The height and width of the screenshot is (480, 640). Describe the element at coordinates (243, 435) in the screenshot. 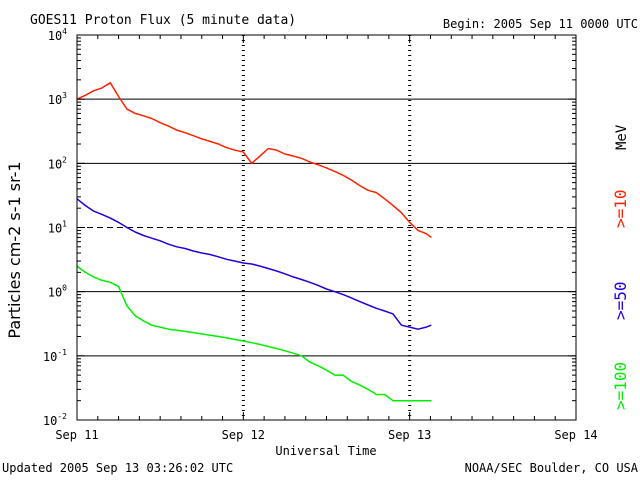

I see `x-tick-label: Sep 12` at that location.